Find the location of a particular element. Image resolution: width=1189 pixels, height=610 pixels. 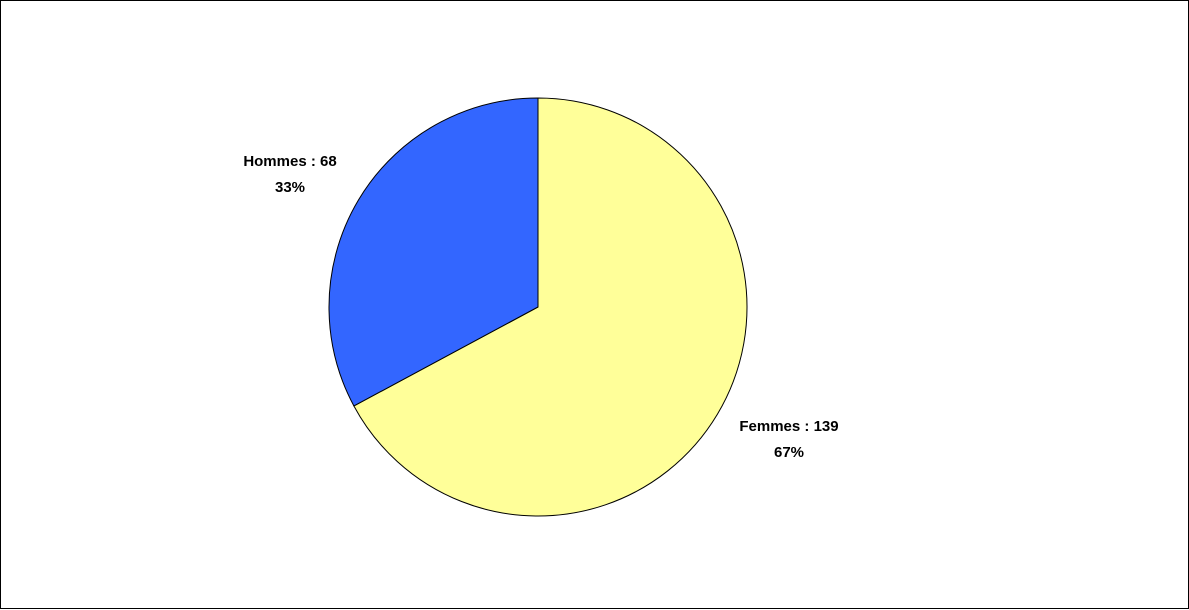

pie-slice-hommes is located at coordinates (433, 252).